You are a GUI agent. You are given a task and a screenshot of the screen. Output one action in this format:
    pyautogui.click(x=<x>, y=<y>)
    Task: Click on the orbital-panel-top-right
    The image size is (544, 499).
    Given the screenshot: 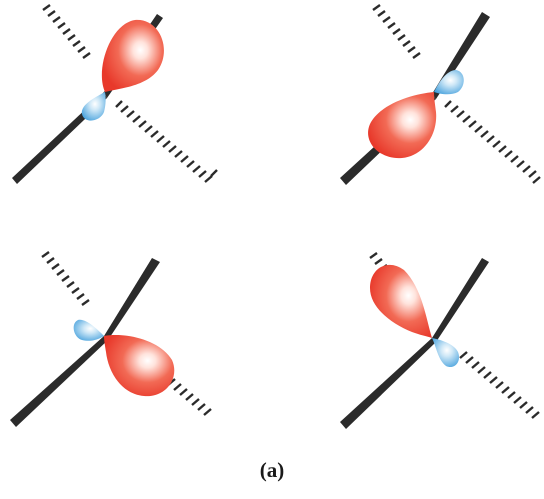 What is the action you would take?
    pyautogui.click(x=440, y=94)
    